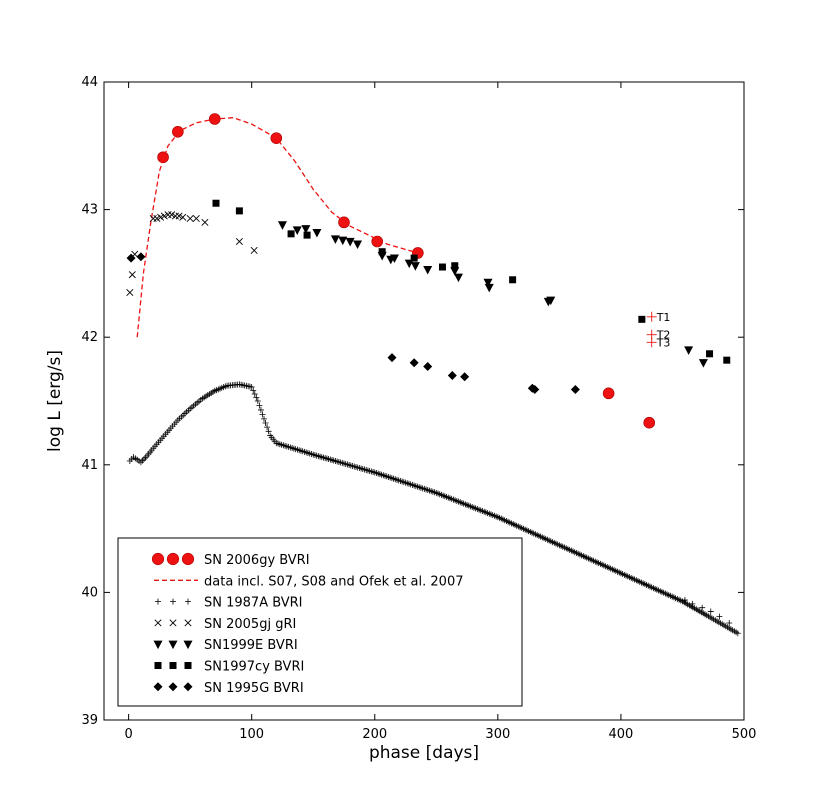 The width and height of the screenshot is (830, 803). What do you see at coordinates (621, 734) in the screenshot?
I see `x-tick-label: 400` at bounding box center [621, 734].